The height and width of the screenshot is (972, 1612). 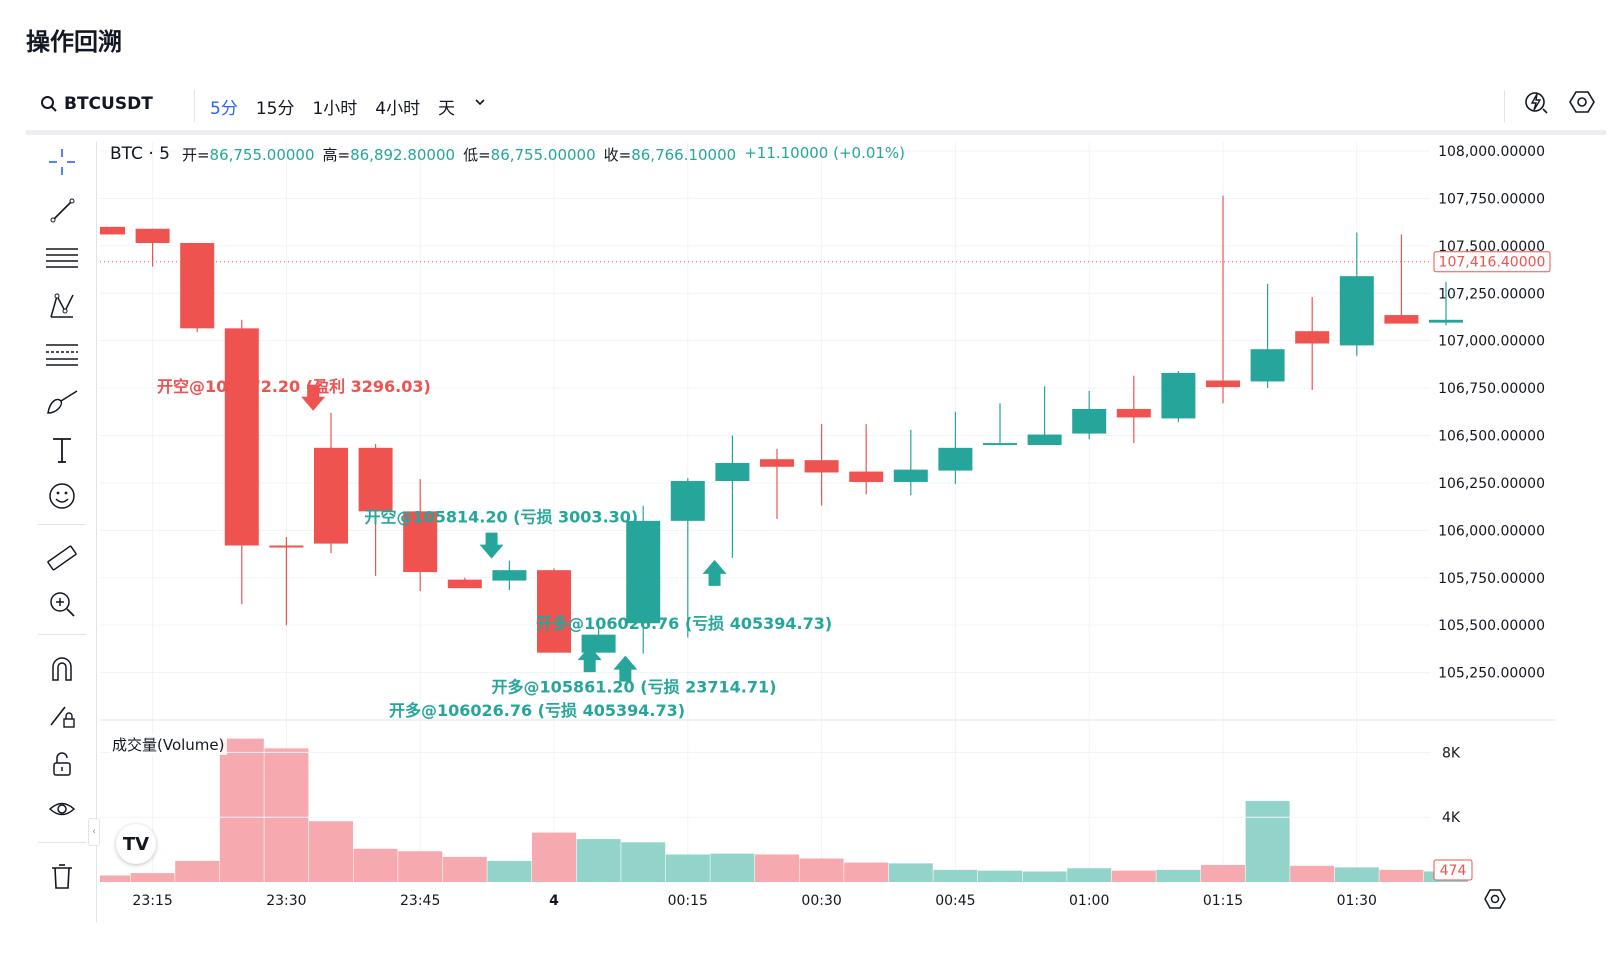 I want to click on legend-close: 收=86,766.10000, so click(x=670, y=155).